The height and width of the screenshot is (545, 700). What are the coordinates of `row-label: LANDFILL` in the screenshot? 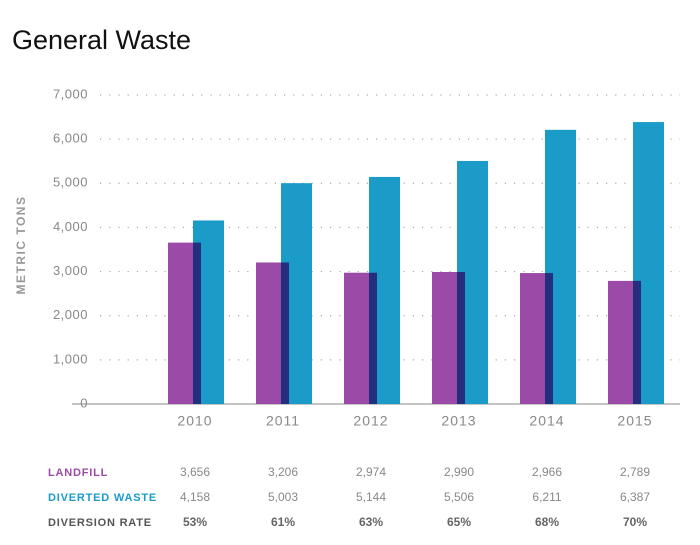 It's located at (78, 473).